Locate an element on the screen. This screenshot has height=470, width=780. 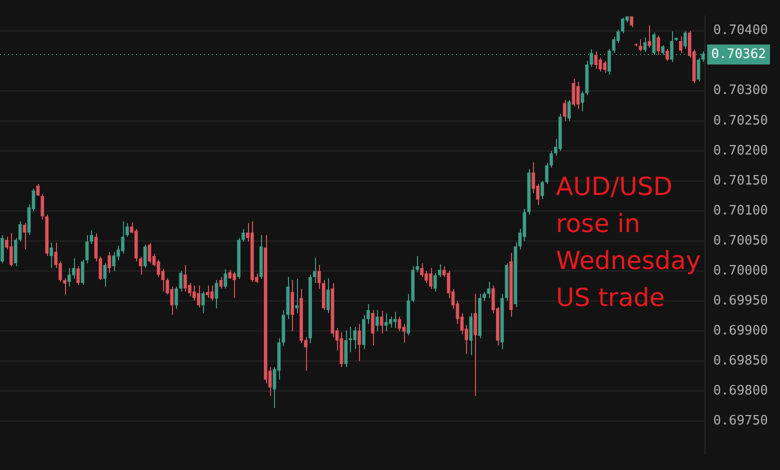
y-tick-label: 0.69800 is located at coordinates (740, 391).